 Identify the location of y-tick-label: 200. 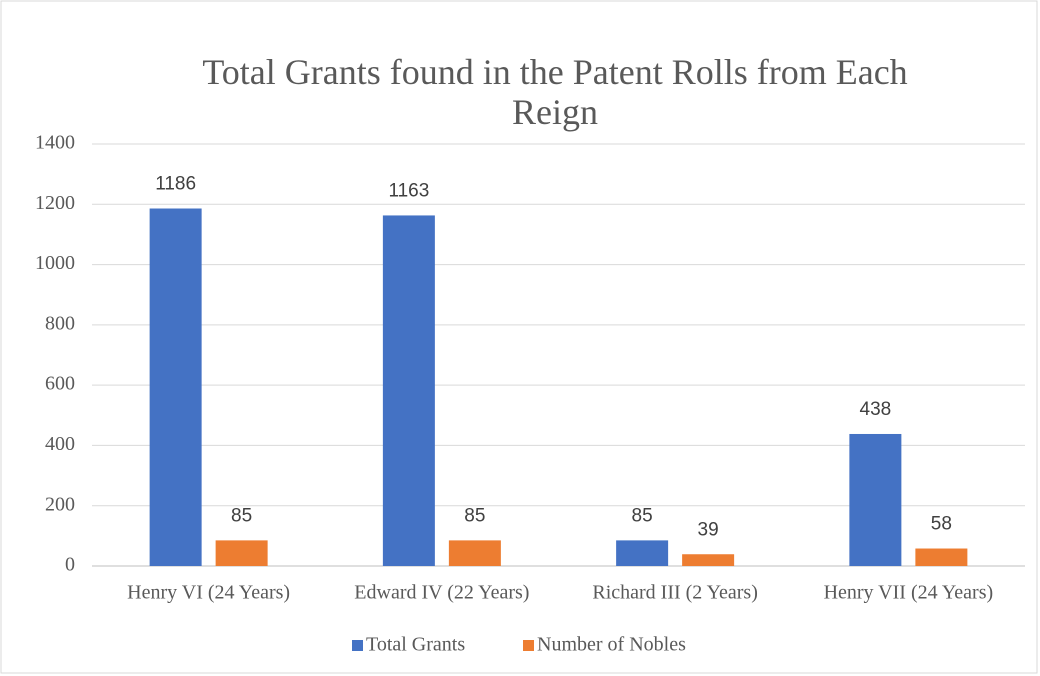
(60, 504).